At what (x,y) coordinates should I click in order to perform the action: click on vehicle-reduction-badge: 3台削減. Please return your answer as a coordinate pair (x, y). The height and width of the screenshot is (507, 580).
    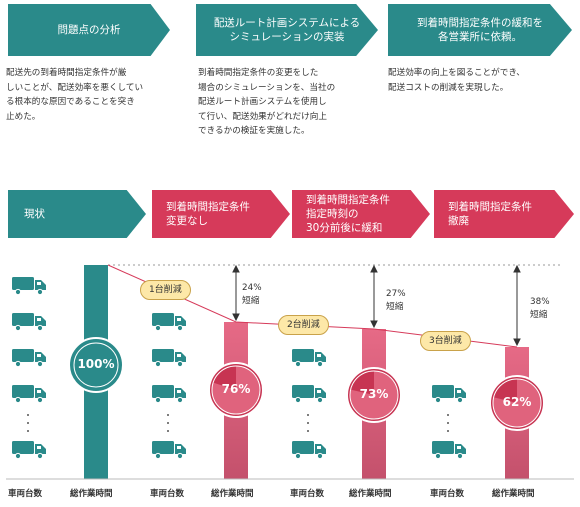
    Looking at the image, I should click on (445, 341).